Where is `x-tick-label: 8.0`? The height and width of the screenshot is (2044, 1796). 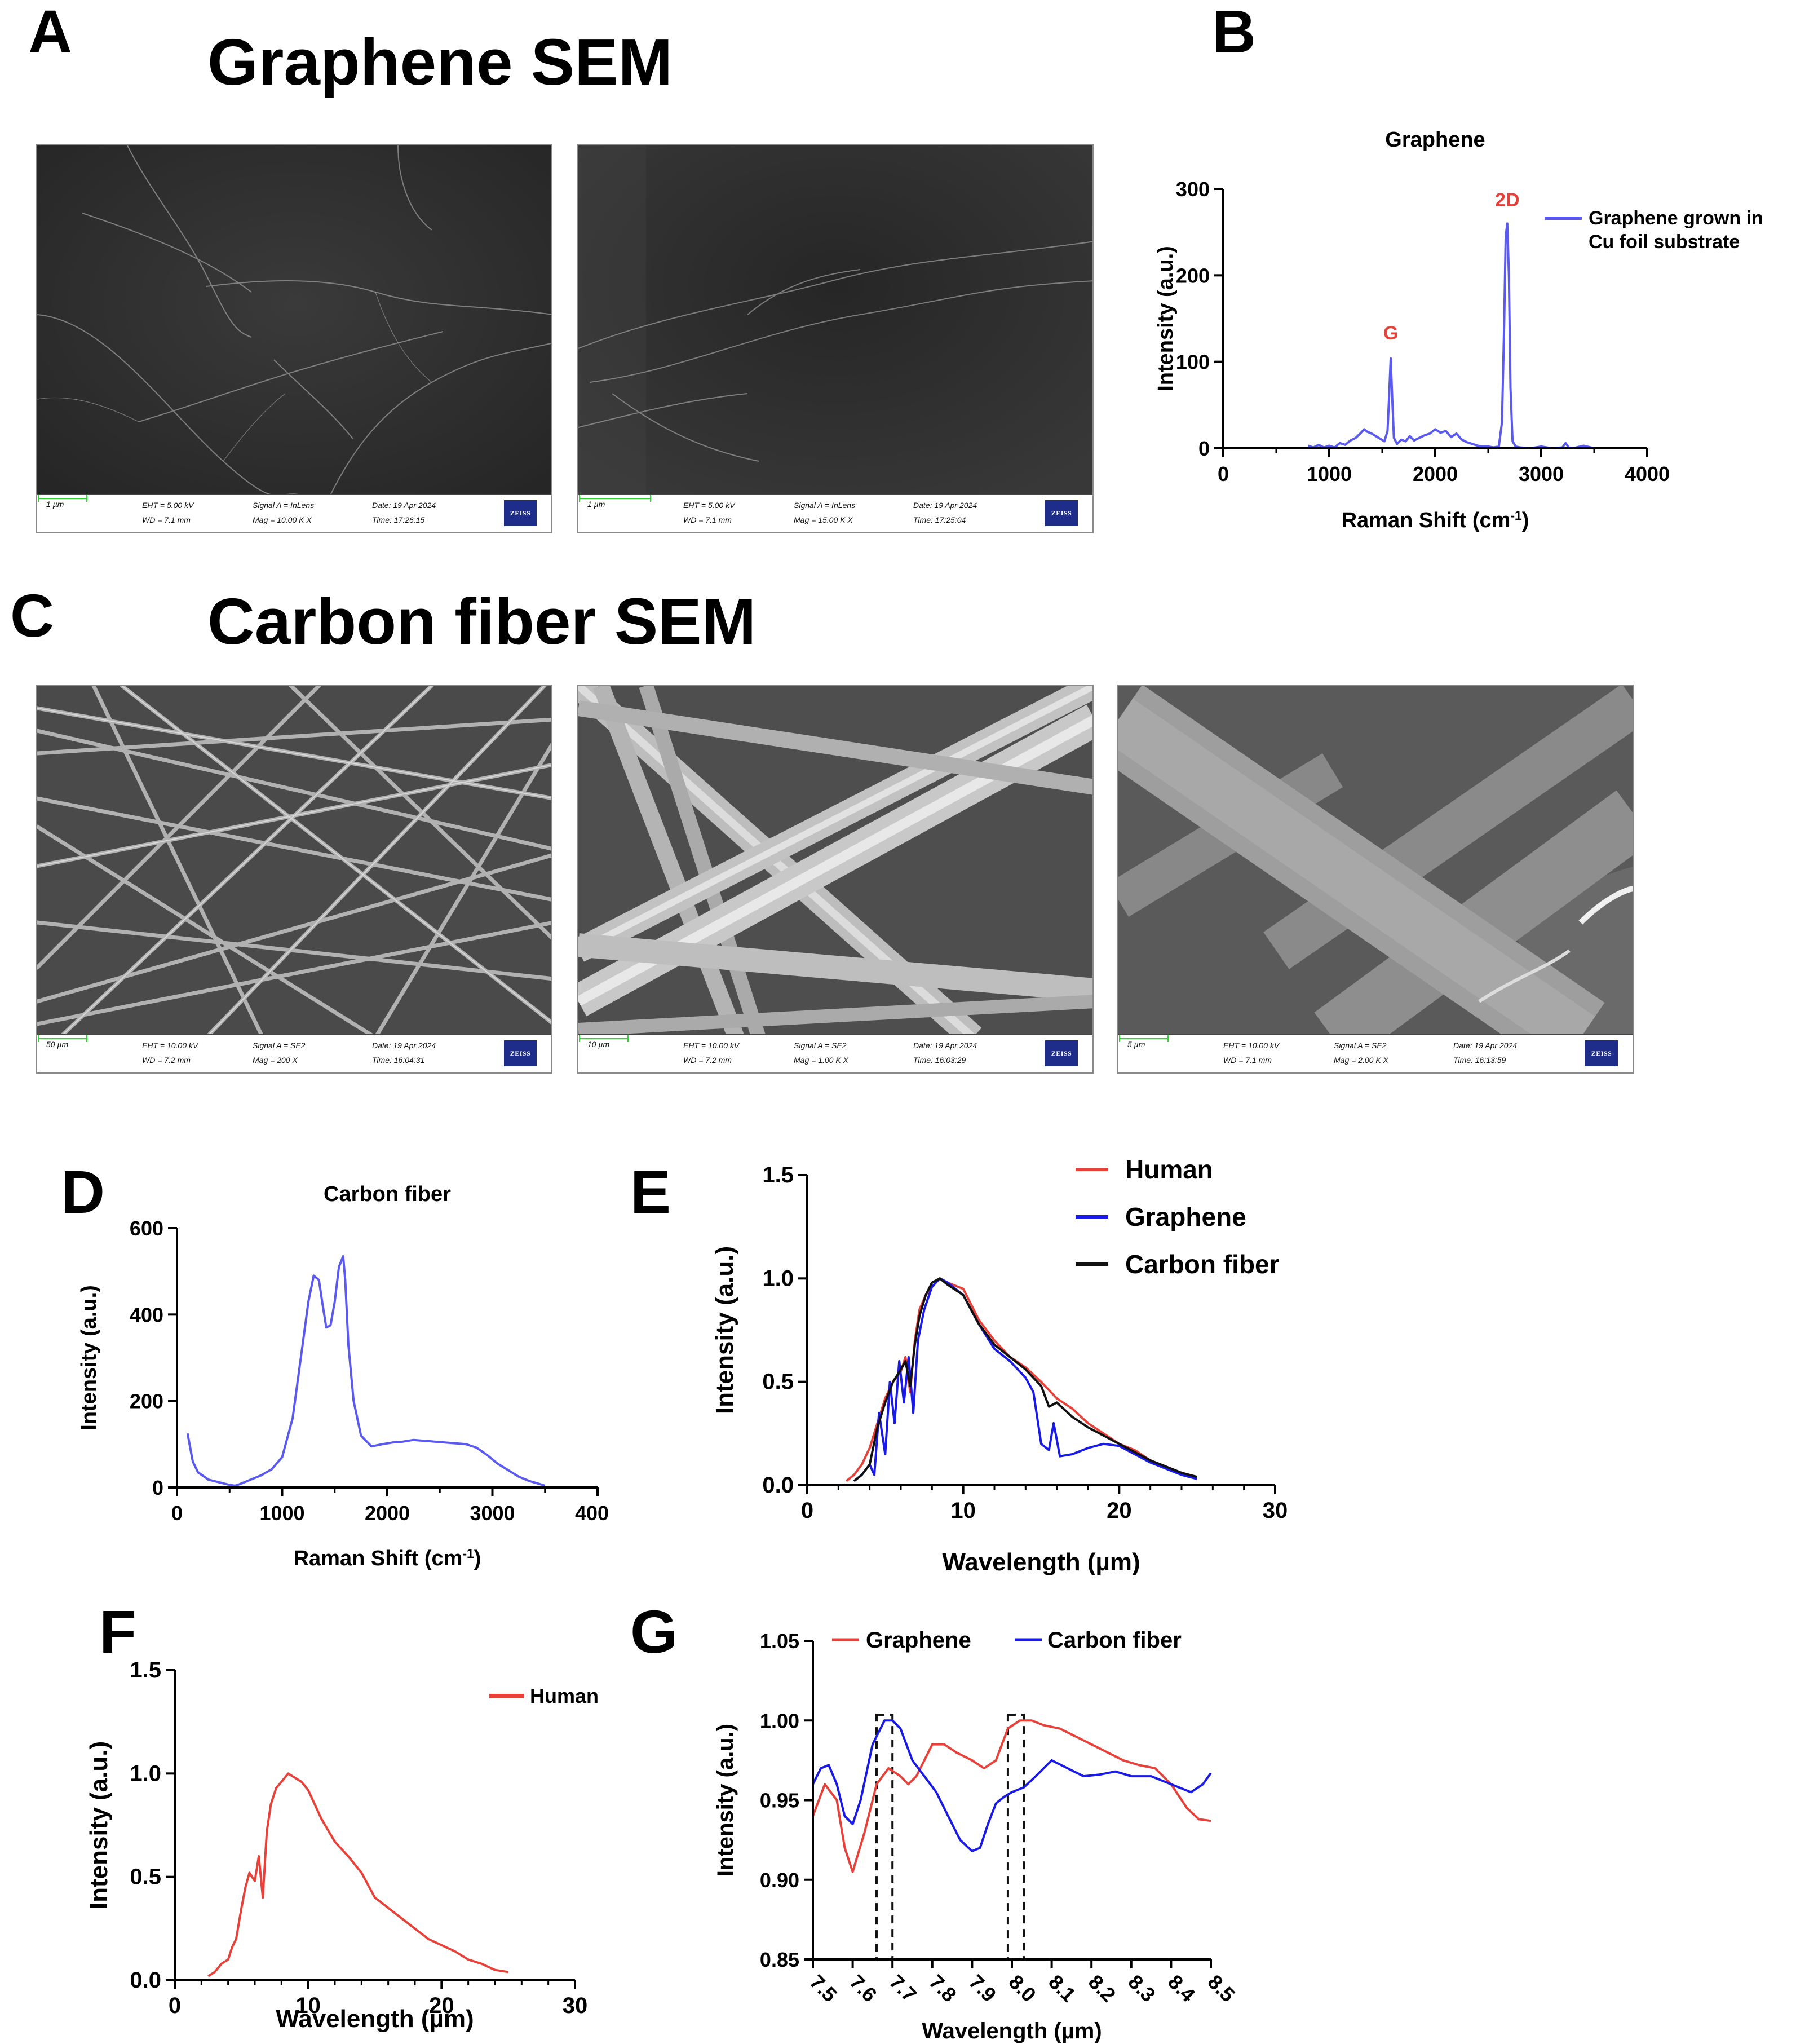 x-tick-label: 8.0 is located at coordinates (1023, 1988).